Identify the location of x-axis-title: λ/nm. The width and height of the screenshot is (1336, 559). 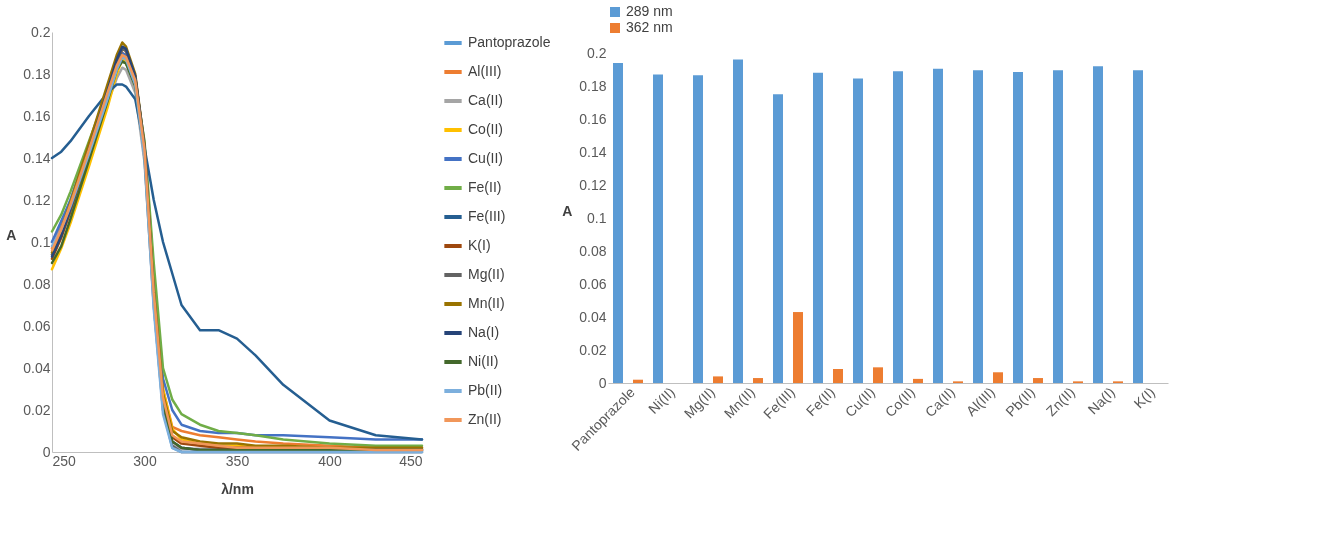
(237, 488).